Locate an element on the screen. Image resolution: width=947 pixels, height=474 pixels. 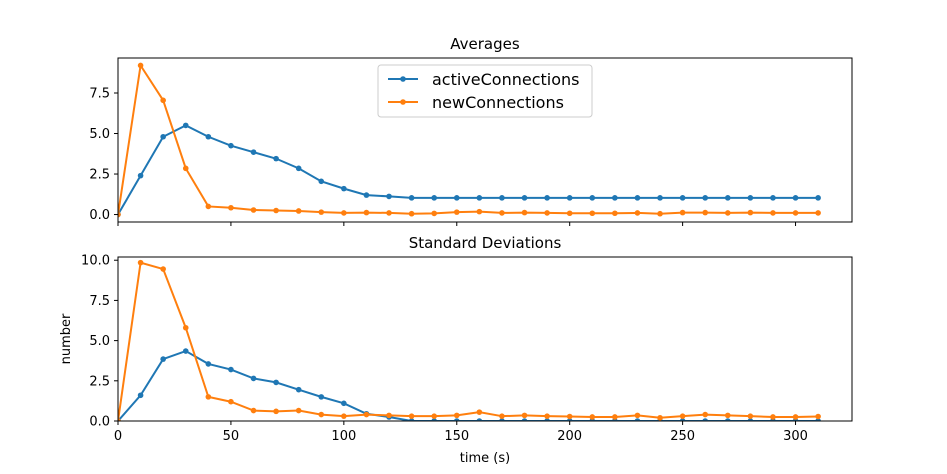
averages-series-line-activeConnections is located at coordinates (468, 170).